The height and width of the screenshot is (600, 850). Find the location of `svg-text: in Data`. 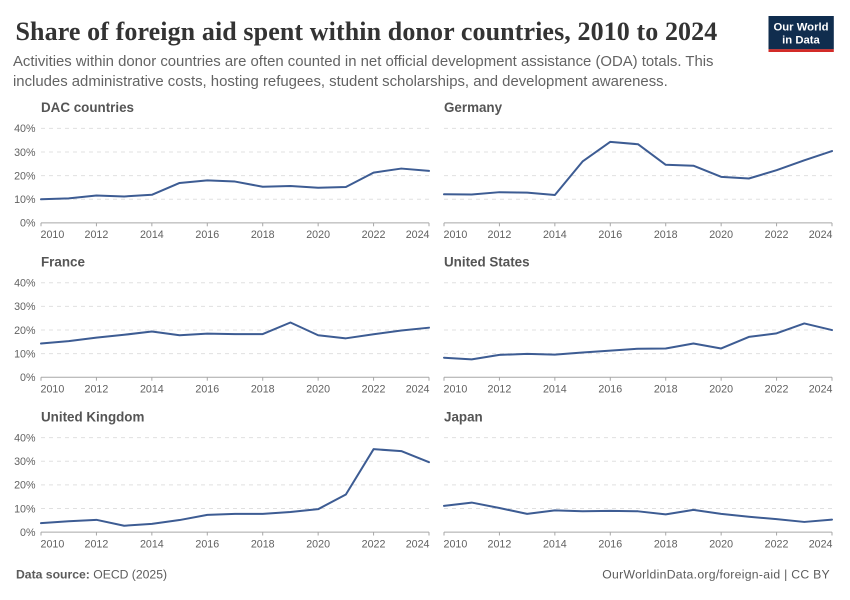

svg-text: in Data is located at coordinates (801, 40).